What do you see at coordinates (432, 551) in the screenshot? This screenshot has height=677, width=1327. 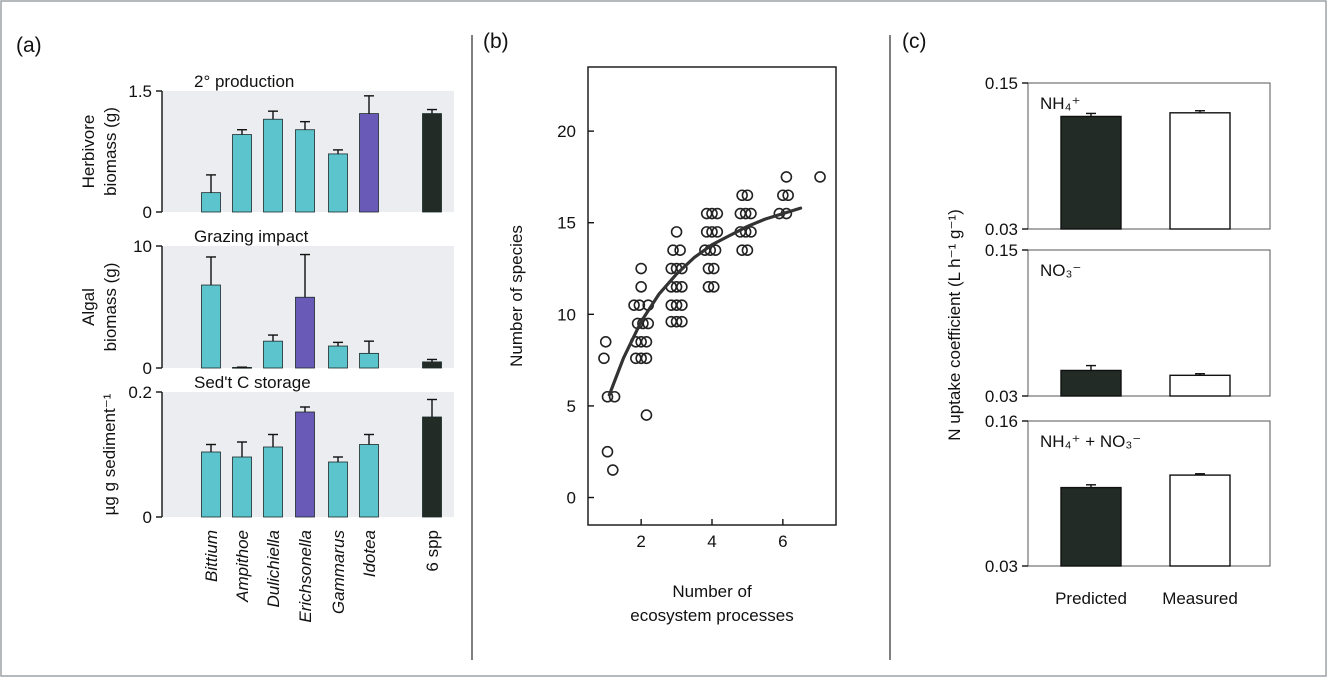 I see `panel-a-category-label: 6 spp` at bounding box center [432, 551].